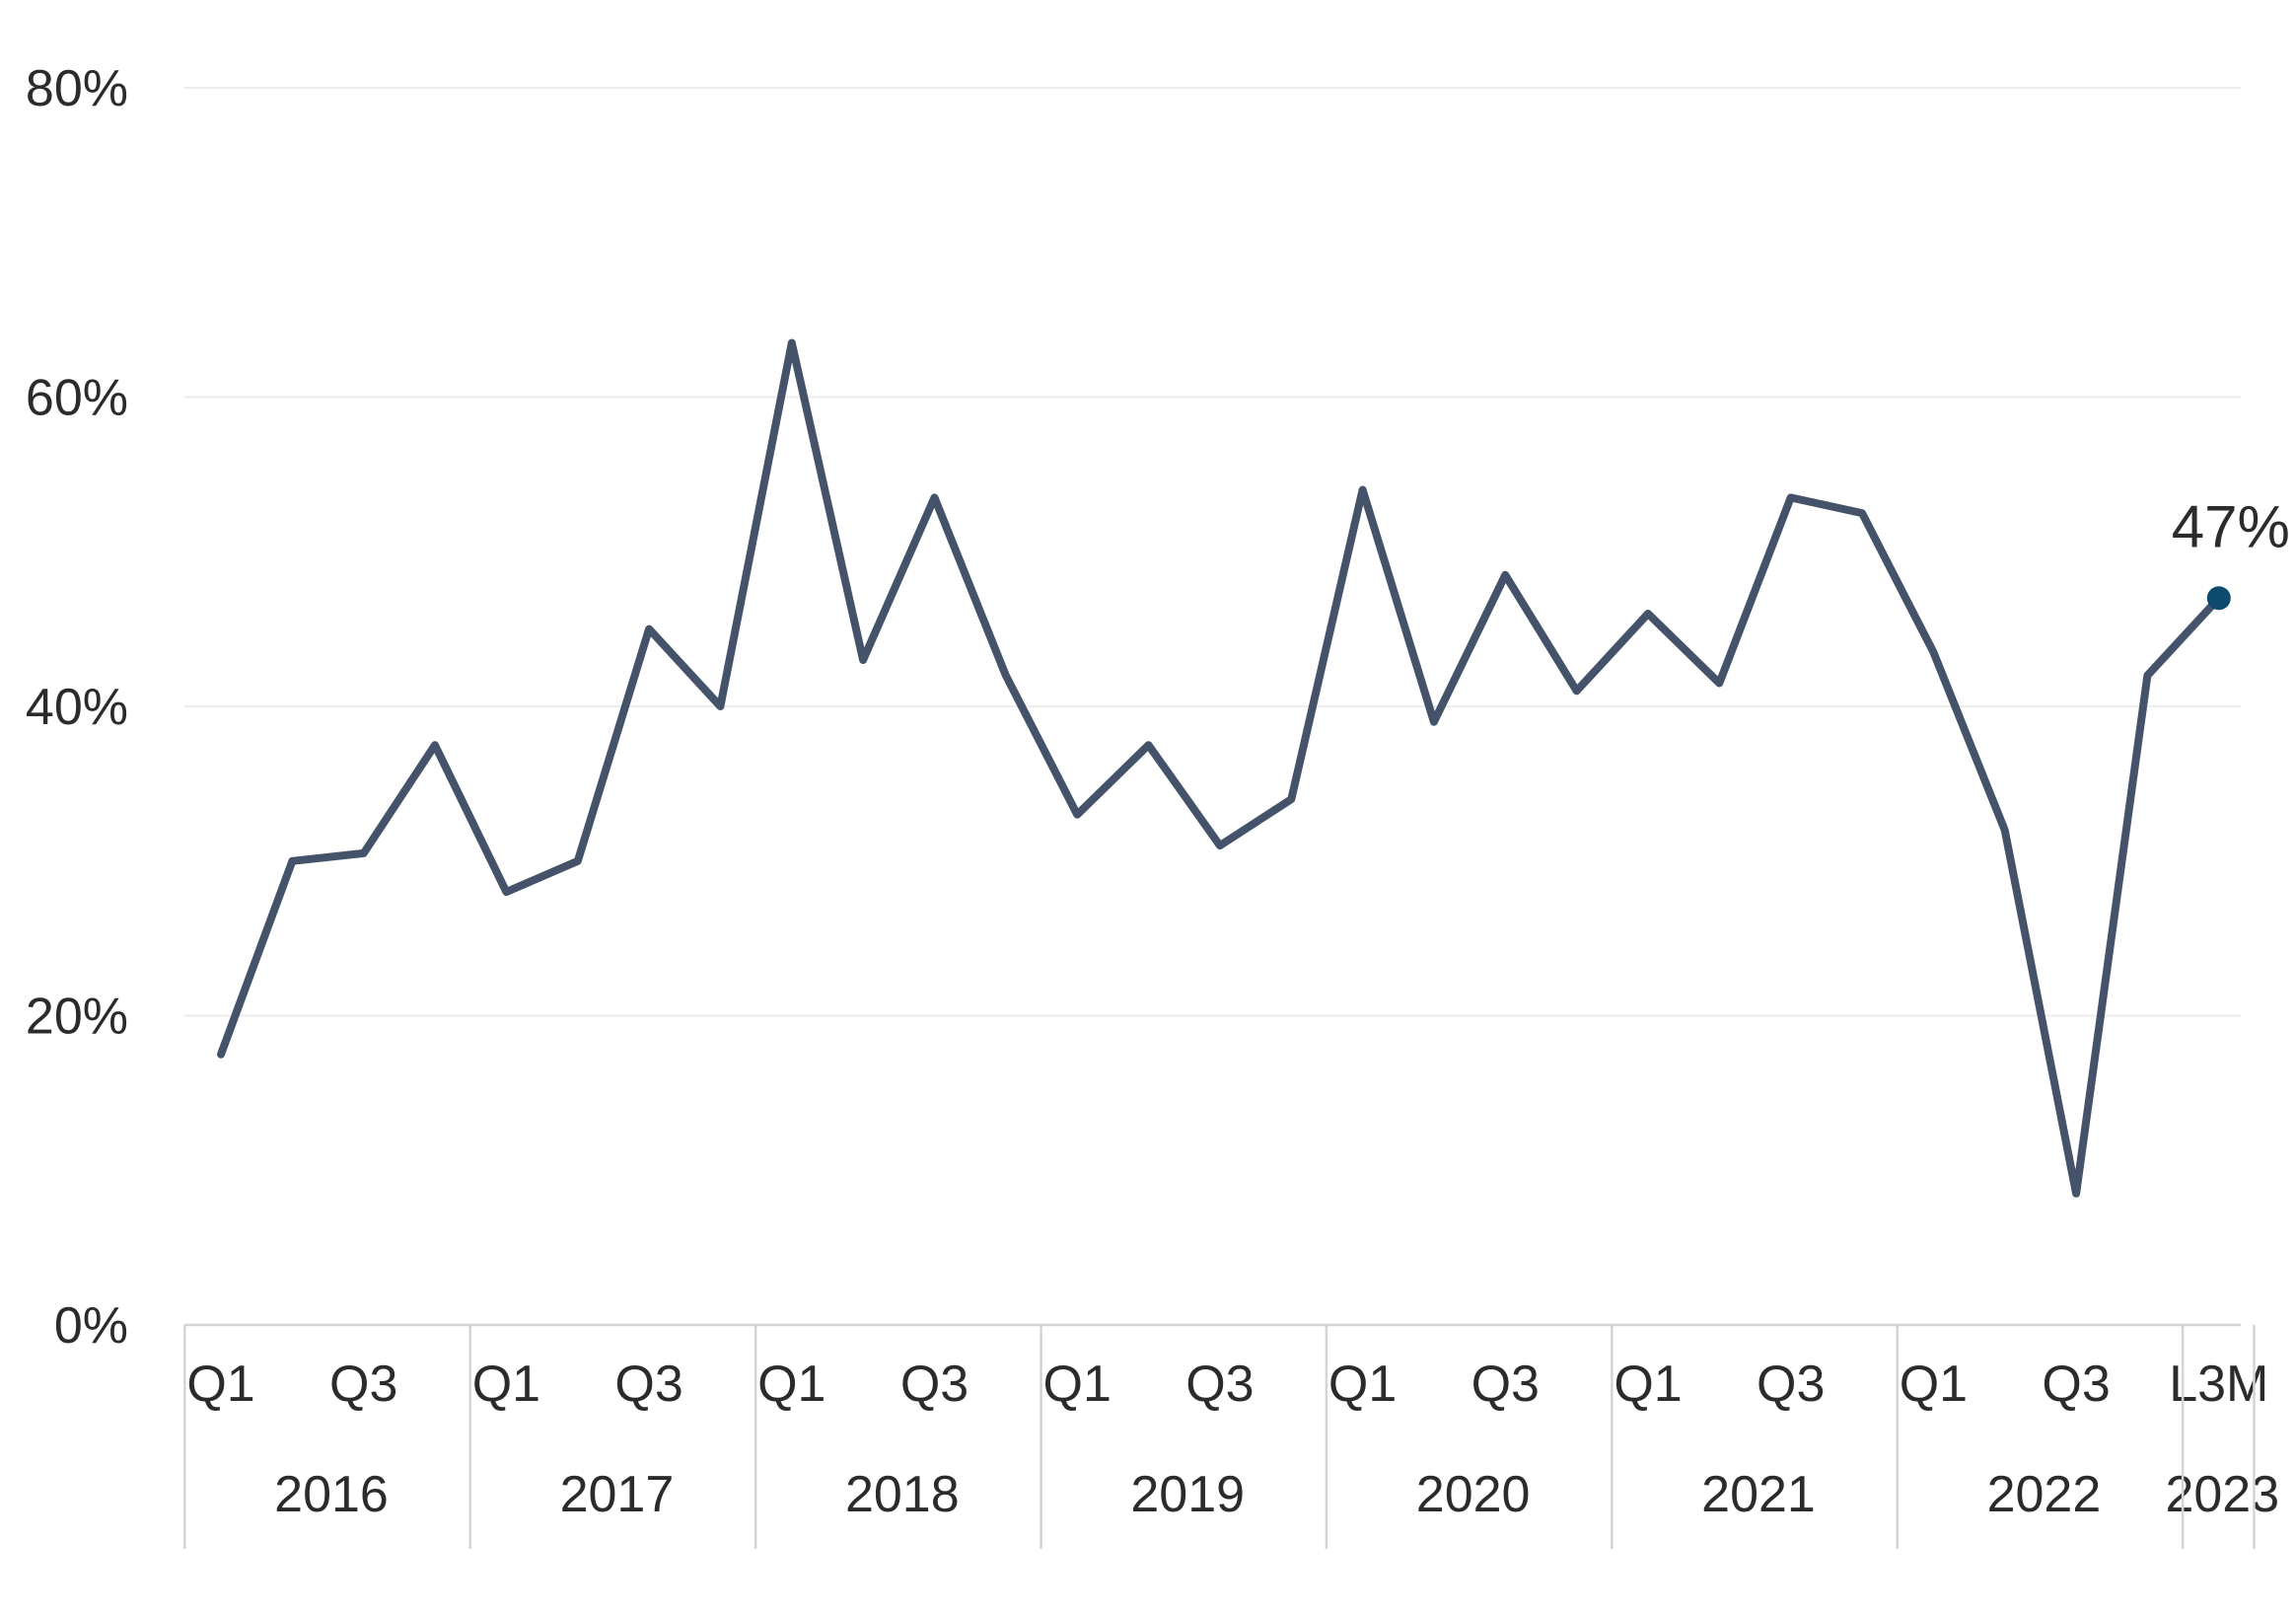  I want to click on y-axis-ticks: 0% 20% 40% 60% 80%, so click(77, 707).